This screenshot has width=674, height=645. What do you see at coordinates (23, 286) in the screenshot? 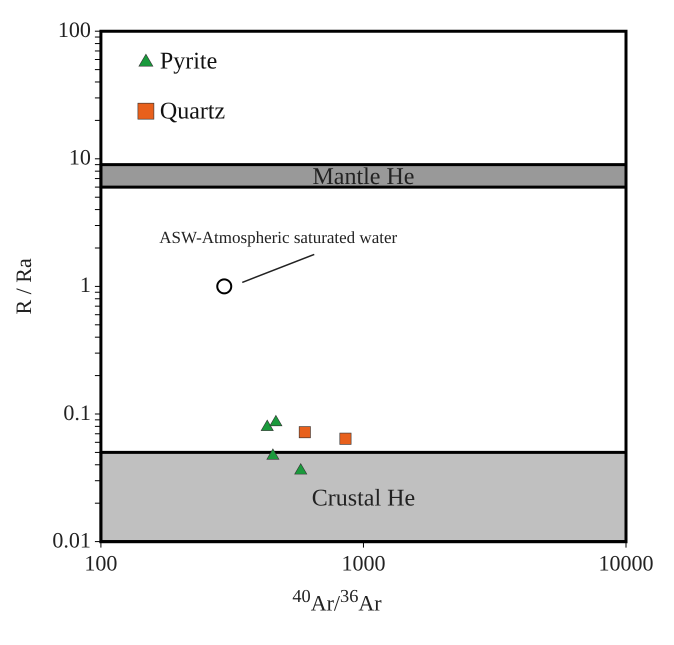
I see `y-axis-title: R / Ra` at bounding box center [23, 286].